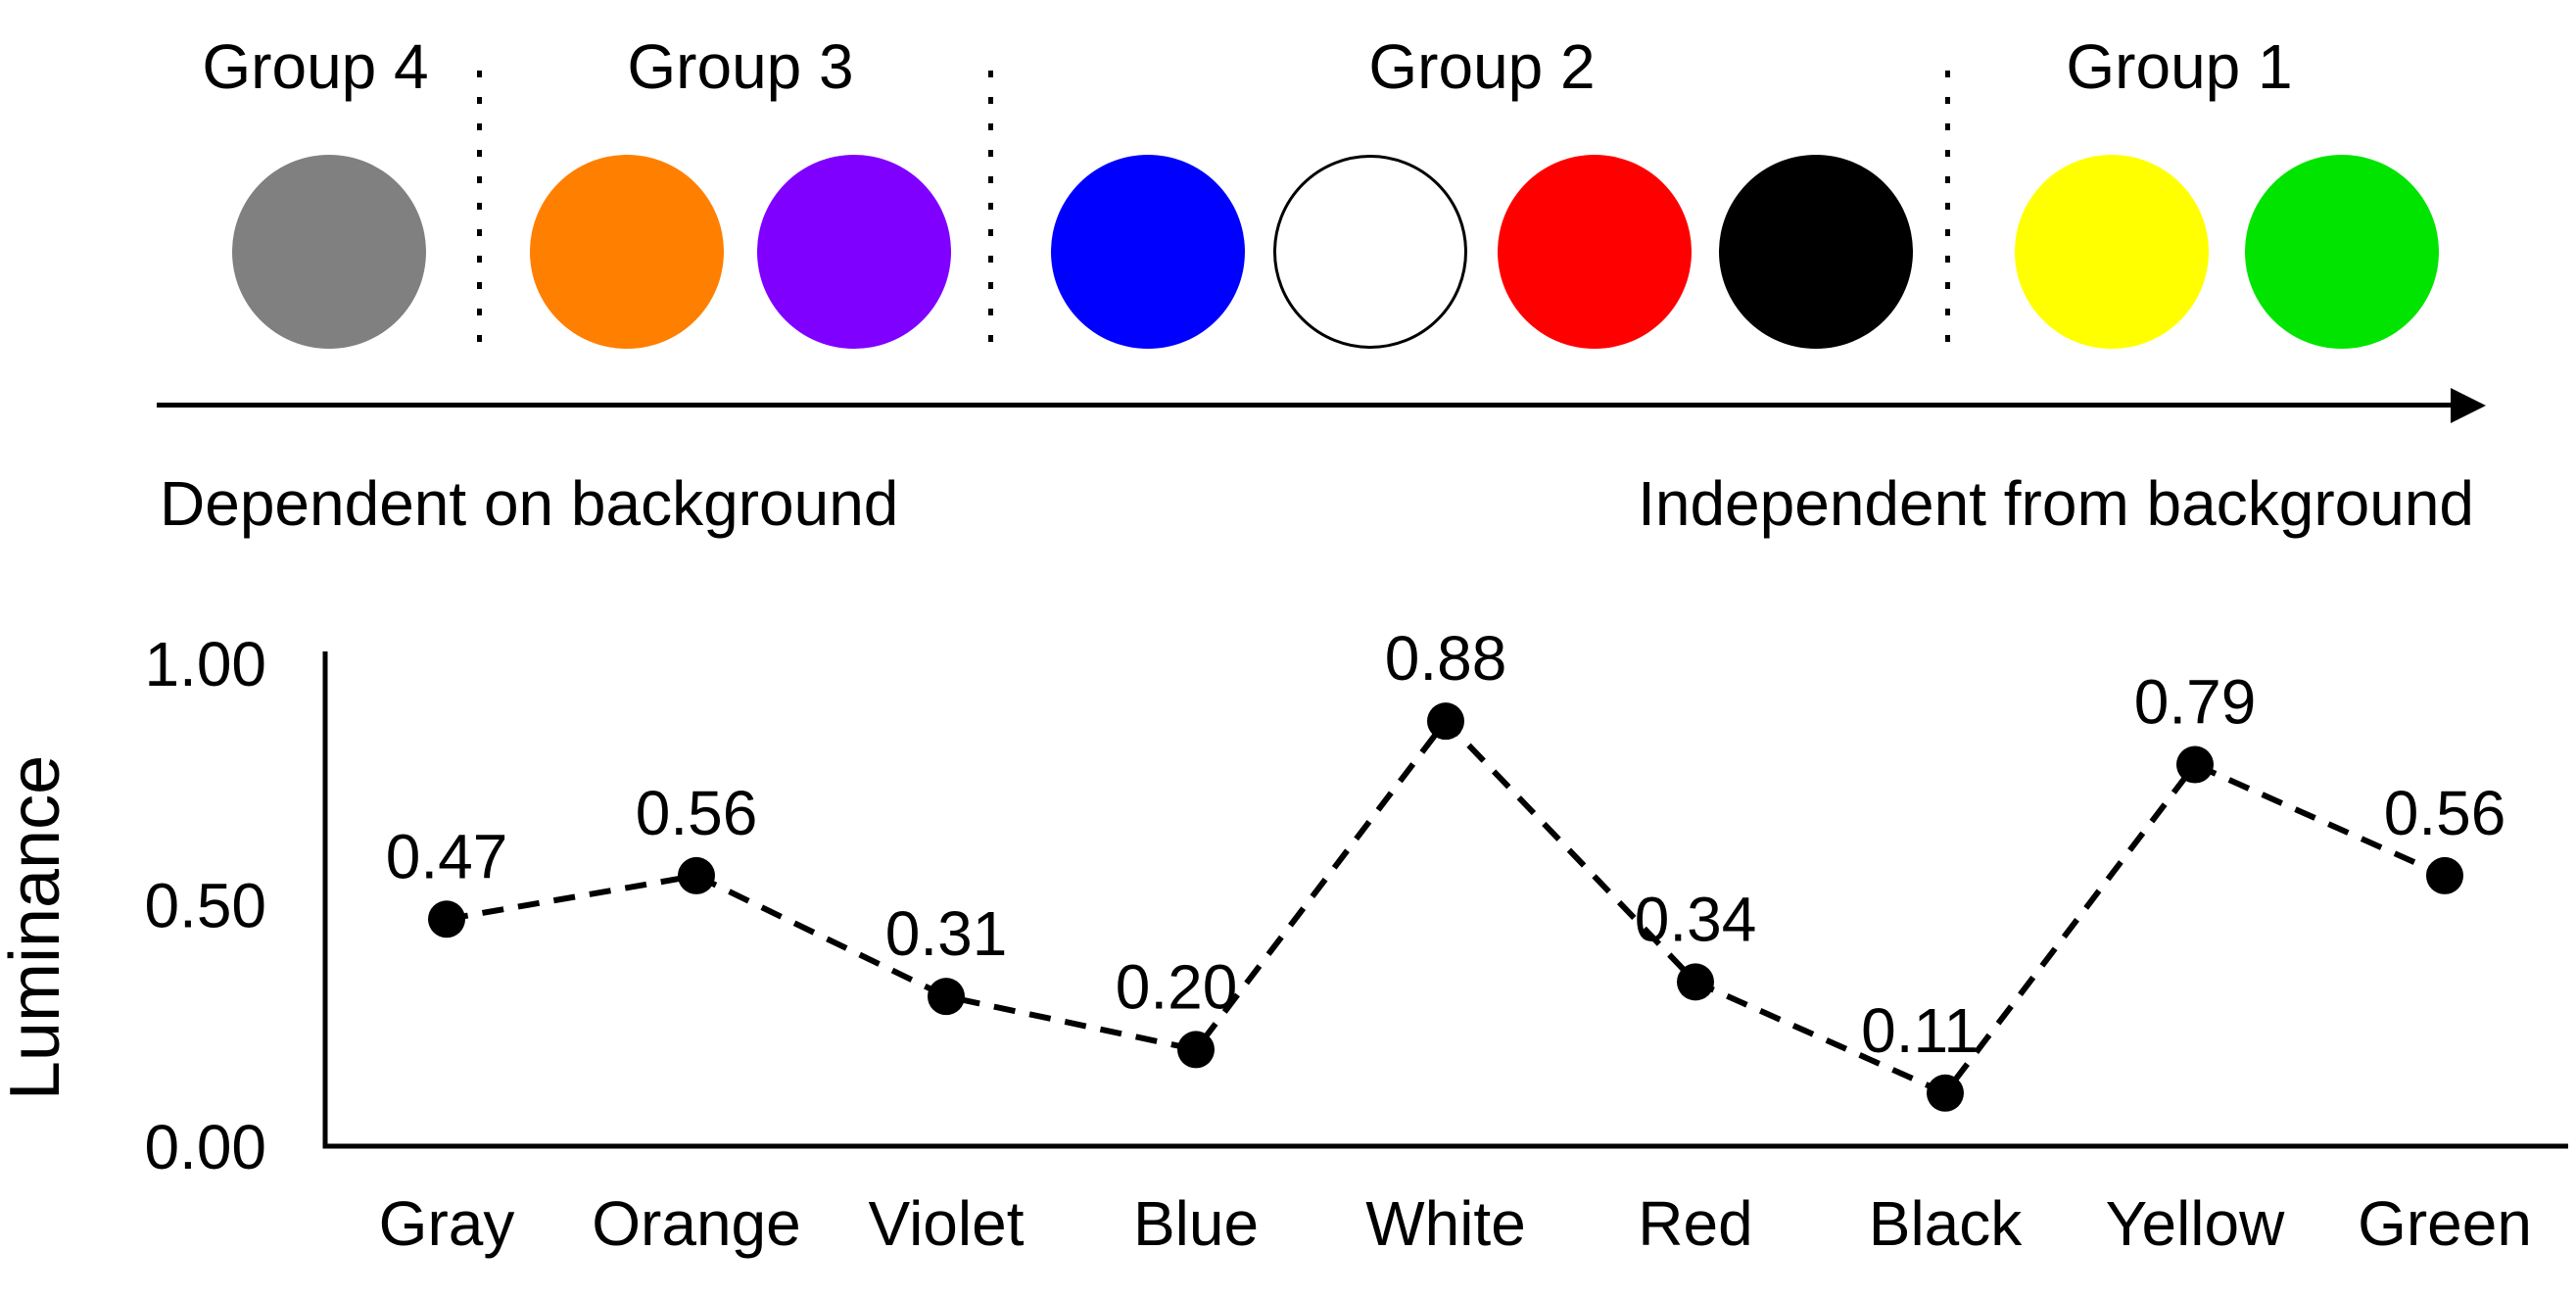  Describe the element at coordinates (696, 1224) in the screenshot. I see `x-category-label: Orange` at that location.